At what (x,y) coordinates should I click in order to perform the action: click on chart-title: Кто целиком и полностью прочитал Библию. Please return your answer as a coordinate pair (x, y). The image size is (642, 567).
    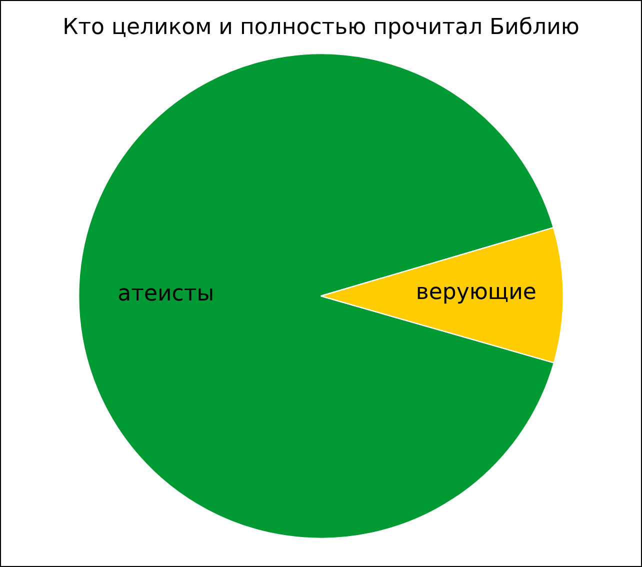
    Looking at the image, I should click on (321, 28).